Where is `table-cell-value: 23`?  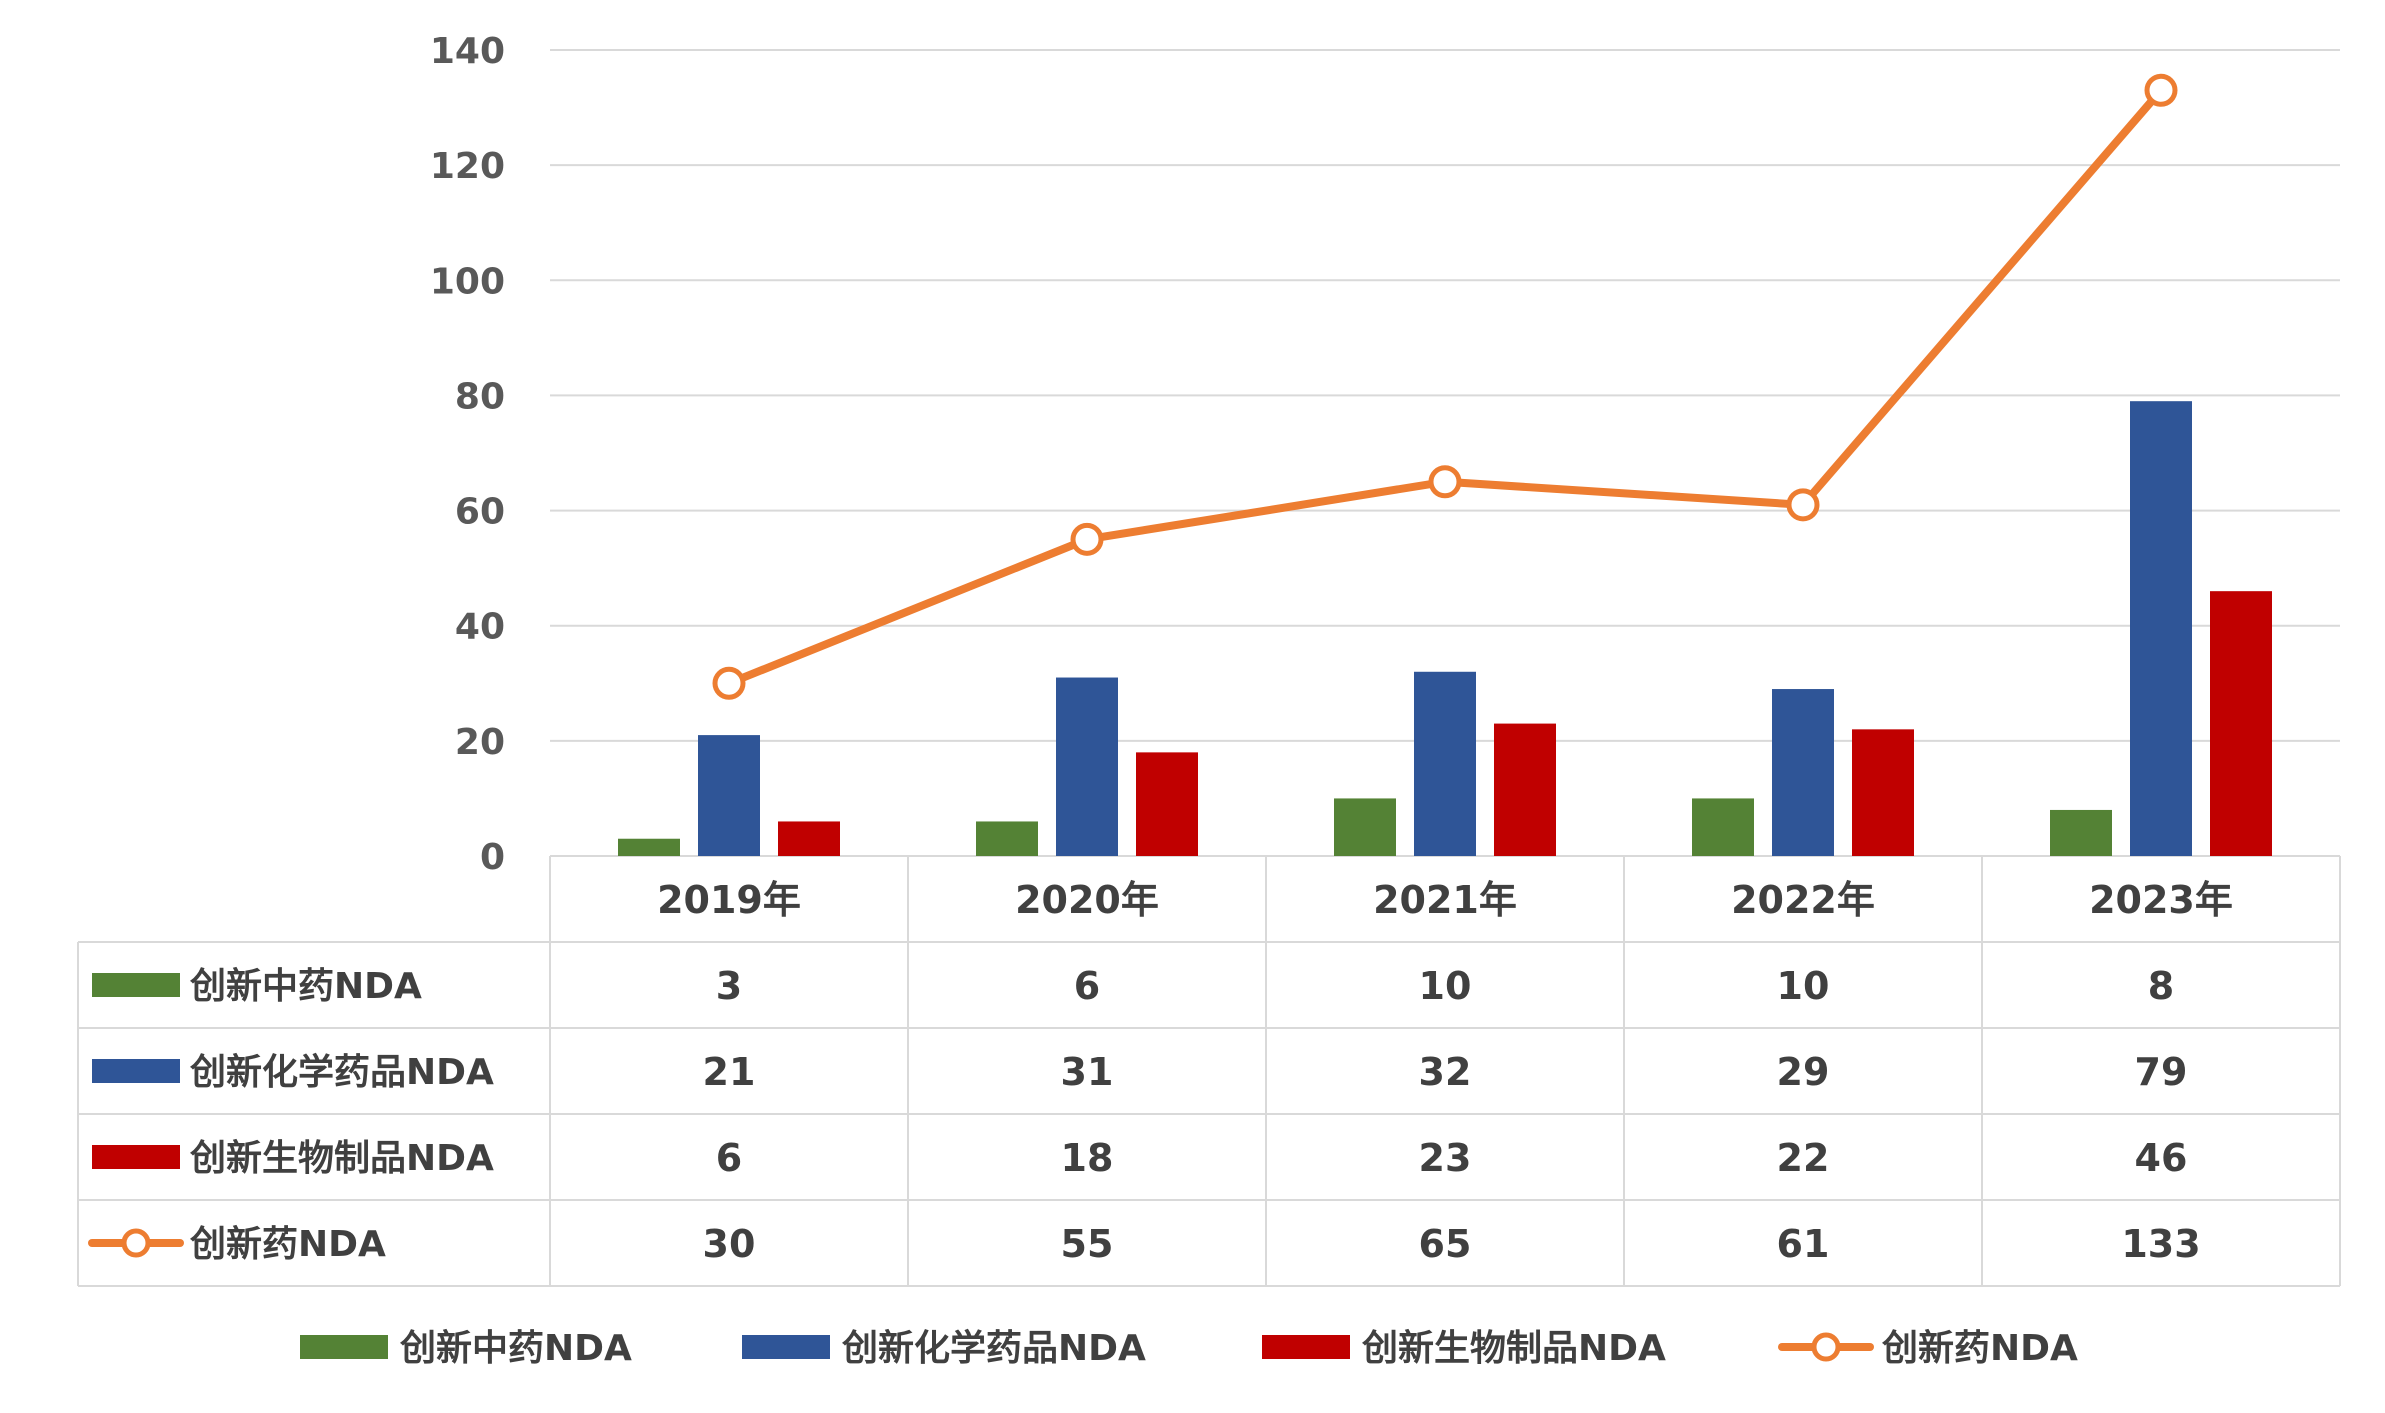 table-cell-value: 23 is located at coordinates (1445, 1158).